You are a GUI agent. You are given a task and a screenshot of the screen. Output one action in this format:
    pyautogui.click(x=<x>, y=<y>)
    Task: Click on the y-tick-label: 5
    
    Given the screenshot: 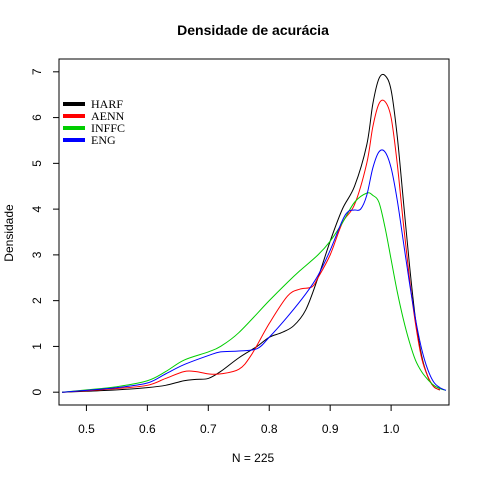 What is the action you would take?
    pyautogui.click(x=37, y=163)
    